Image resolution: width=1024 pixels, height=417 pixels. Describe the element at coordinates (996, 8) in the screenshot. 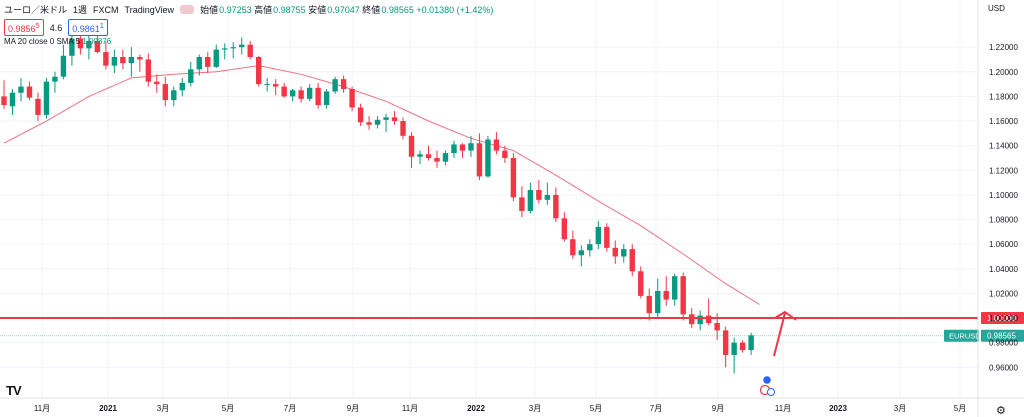

I see `currency-label: USD` at that location.